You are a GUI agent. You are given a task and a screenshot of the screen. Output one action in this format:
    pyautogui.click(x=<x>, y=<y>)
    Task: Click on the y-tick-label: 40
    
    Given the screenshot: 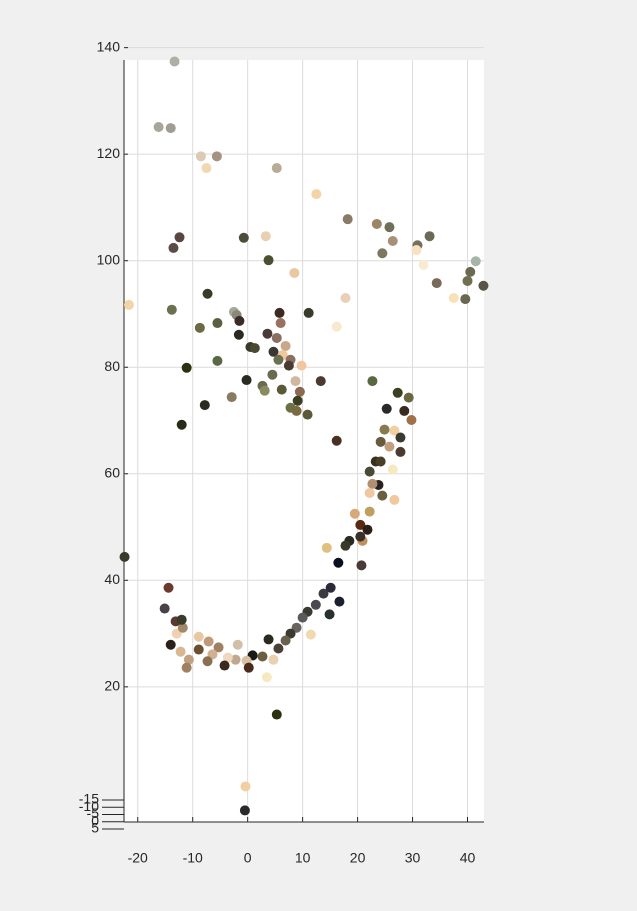 What is the action you would take?
    pyautogui.click(x=112, y=579)
    